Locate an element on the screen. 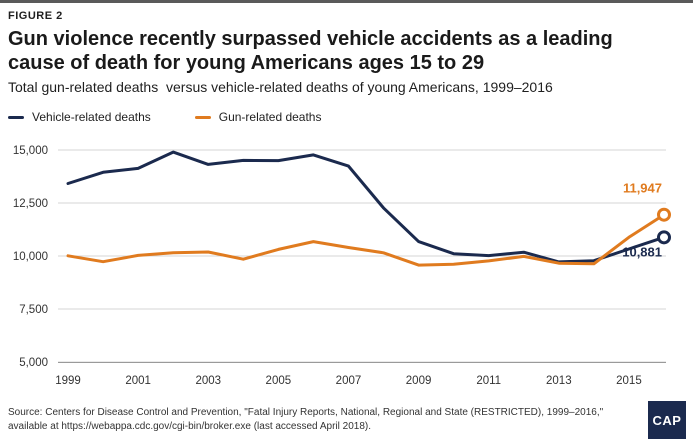 The image size is (693, 446). series-line-gun is located at coordinates (366, 240).